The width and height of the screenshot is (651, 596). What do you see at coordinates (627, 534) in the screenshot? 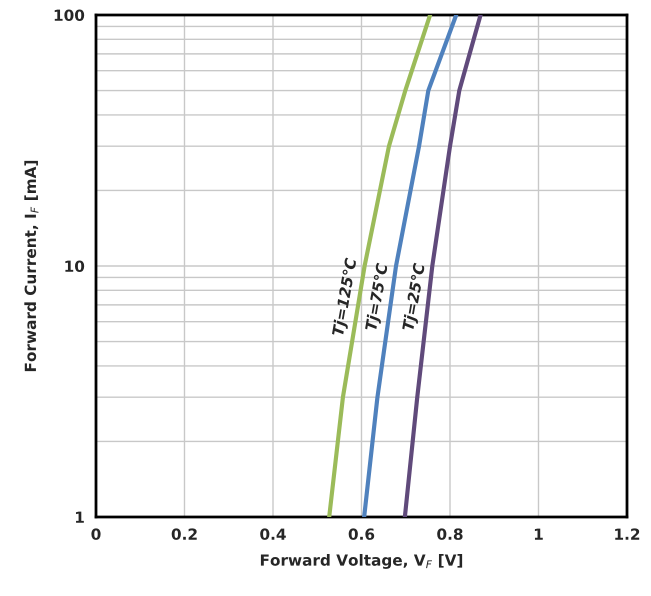
I see `x-tick-label: 1.2` at bounding box center [627, 534].